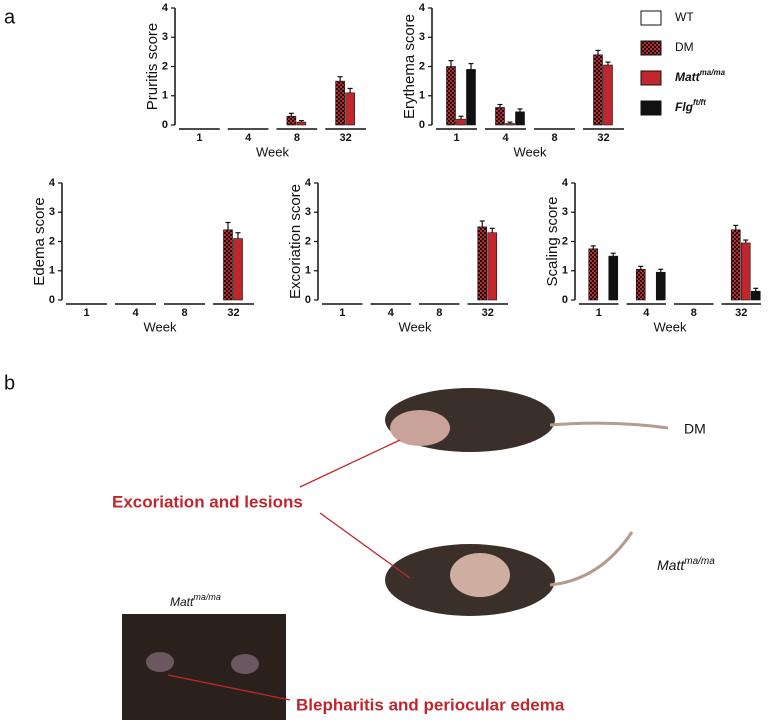 This screenshot has height=722, width=768. I want to click on legend-label: Mattma/ma, so click(700, 76).